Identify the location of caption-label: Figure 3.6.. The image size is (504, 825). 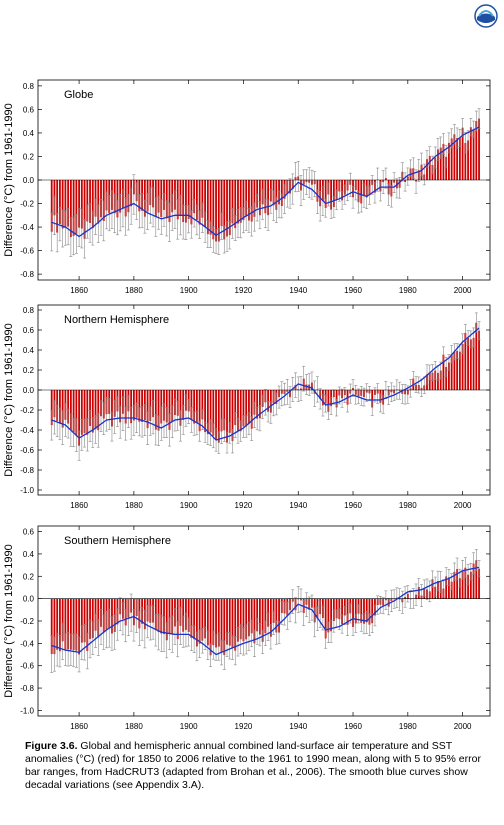
(51, 746).